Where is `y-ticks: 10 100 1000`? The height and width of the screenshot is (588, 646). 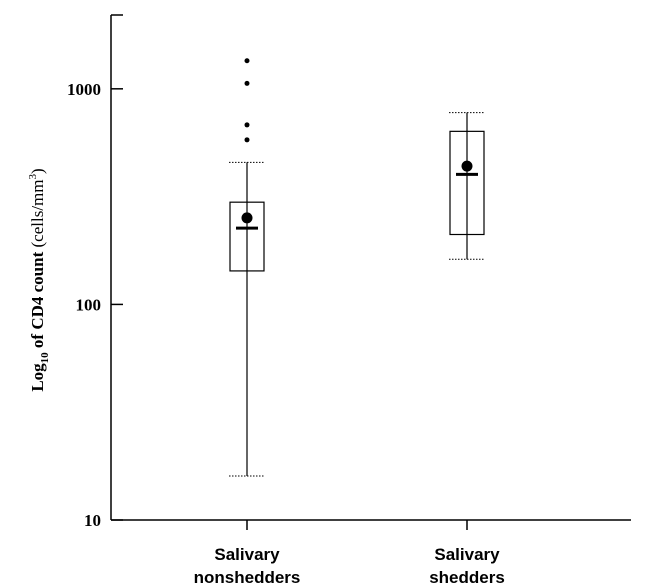 y-ticks: 10 100 1000 is located at coordinates (95, 305).